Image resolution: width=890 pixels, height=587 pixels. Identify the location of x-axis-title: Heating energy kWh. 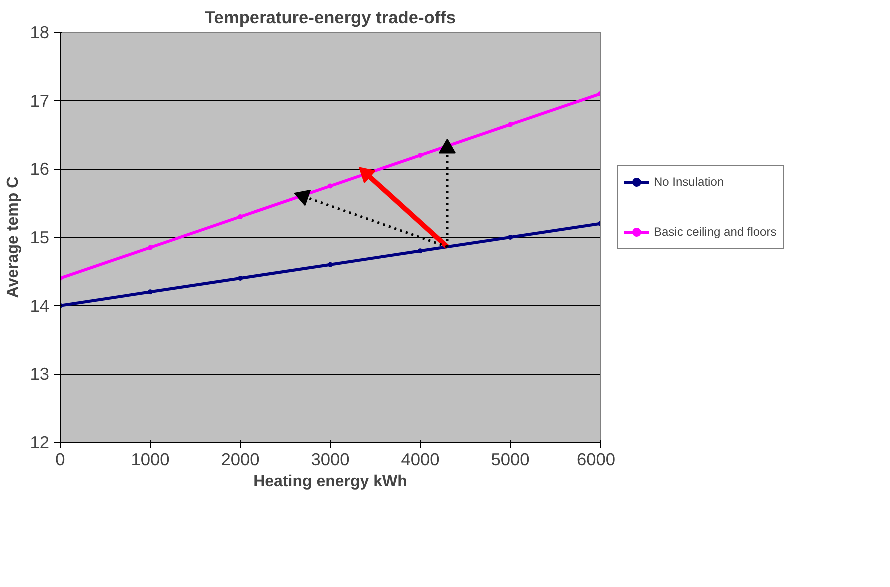
(331, 482).